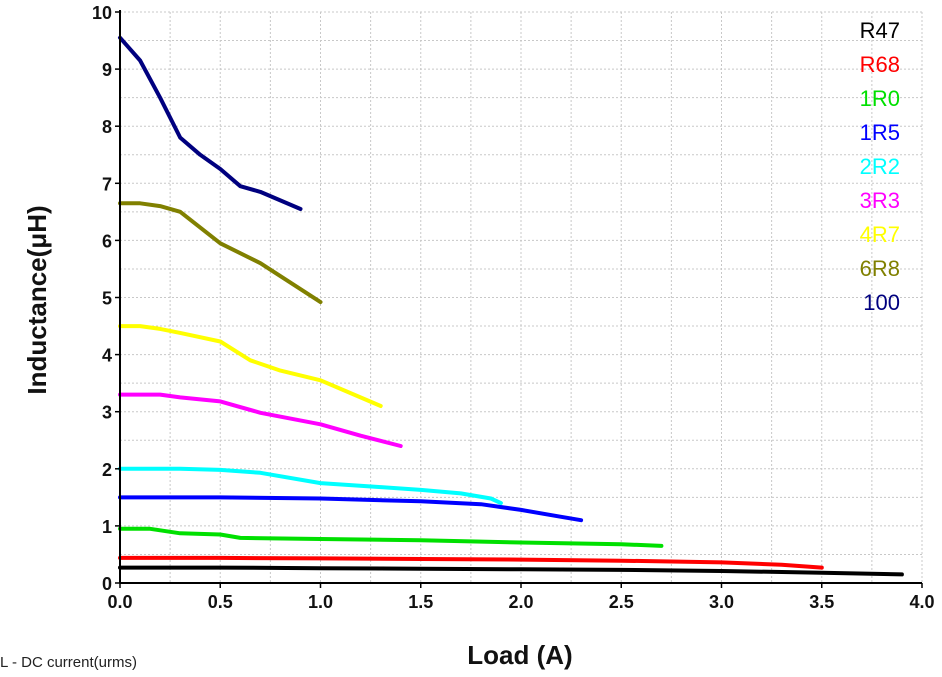 This screenshot has width=942, height=677. Describe the element at coordinates (320, 602) in the screenshot. I see `x-tick-label: 1.0` at that location.